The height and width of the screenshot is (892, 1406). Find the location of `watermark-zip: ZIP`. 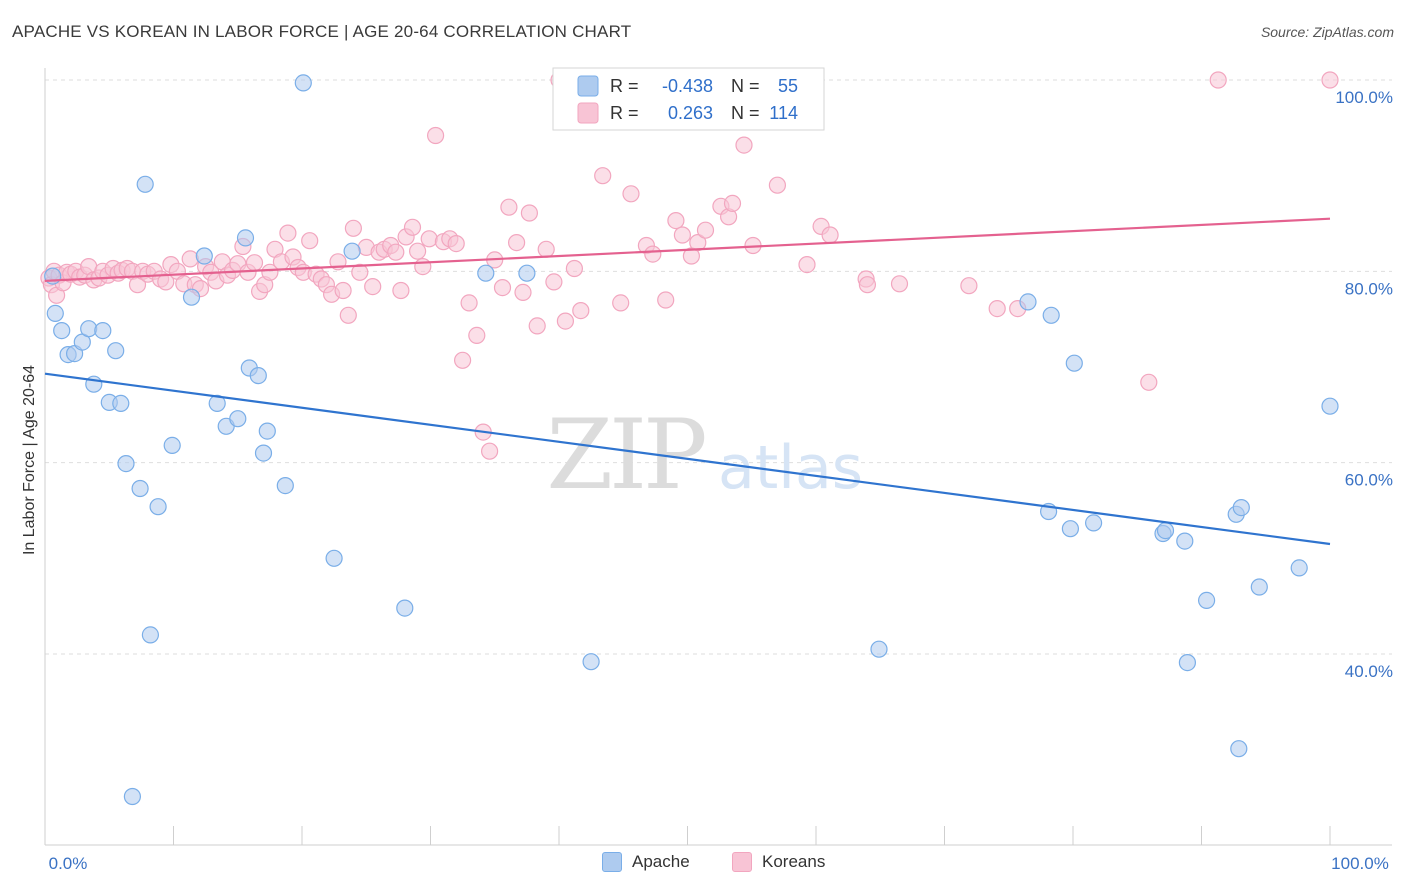

watermark-zip: ZIP is located at coordinates (625, 455).